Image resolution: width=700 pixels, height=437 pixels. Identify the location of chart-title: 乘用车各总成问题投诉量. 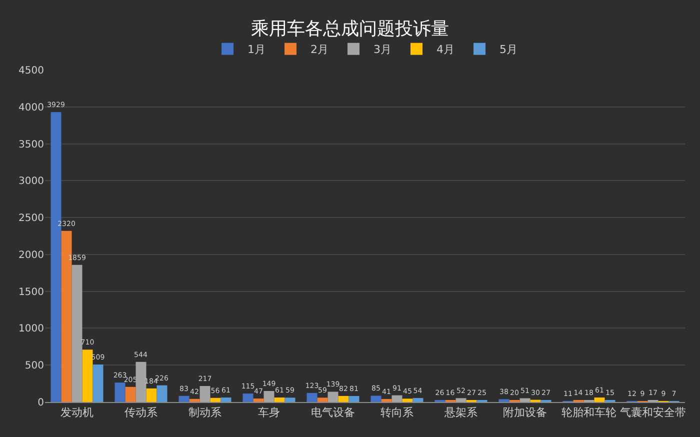
(350, 29).